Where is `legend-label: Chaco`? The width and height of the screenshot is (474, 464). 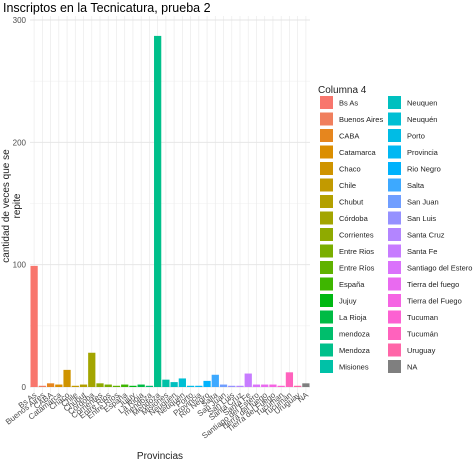
legend-label: Chaco is located at coordinates (350, 169).